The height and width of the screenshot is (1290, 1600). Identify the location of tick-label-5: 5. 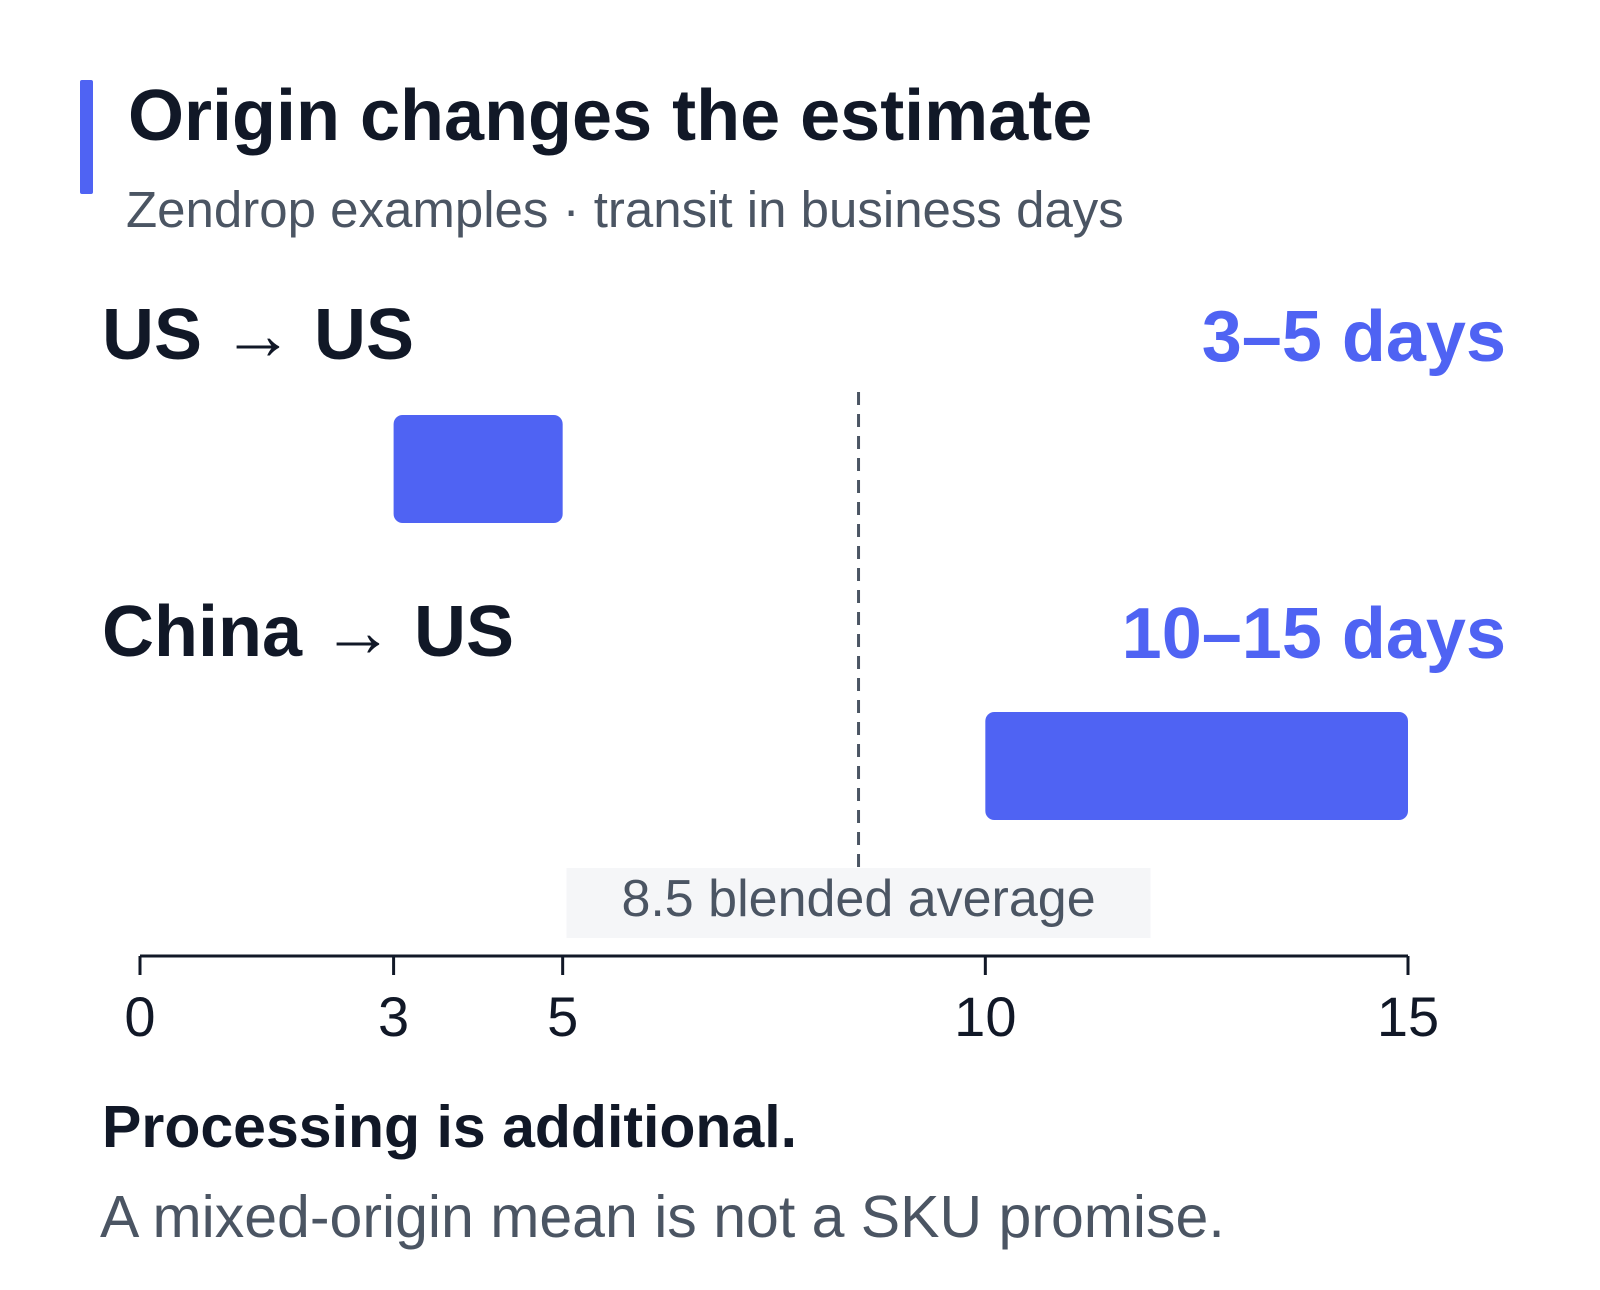
(562, 1016).